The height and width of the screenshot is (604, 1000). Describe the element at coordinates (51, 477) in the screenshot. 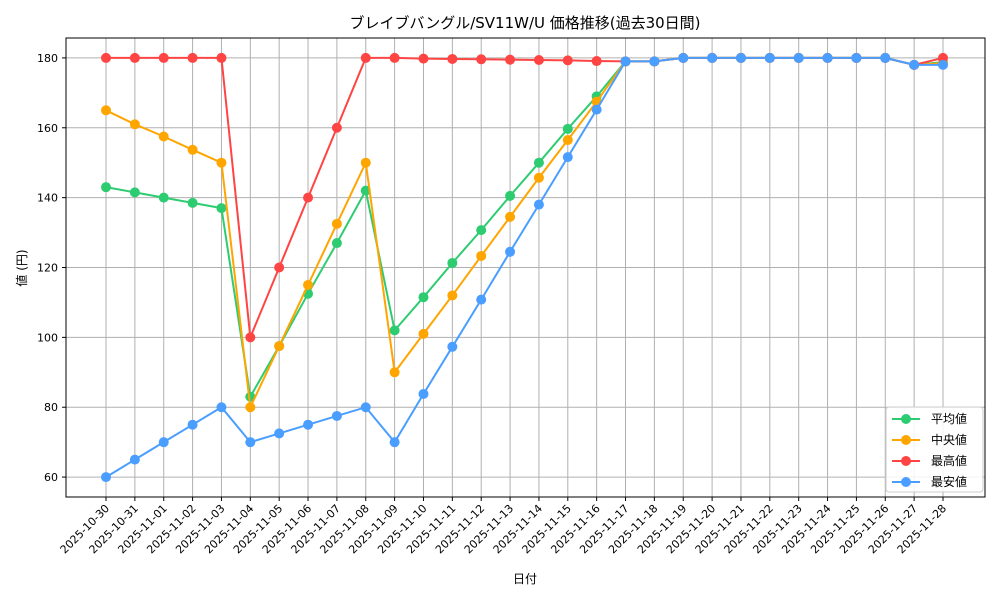

I see `y-tick-label: 60` at that location.